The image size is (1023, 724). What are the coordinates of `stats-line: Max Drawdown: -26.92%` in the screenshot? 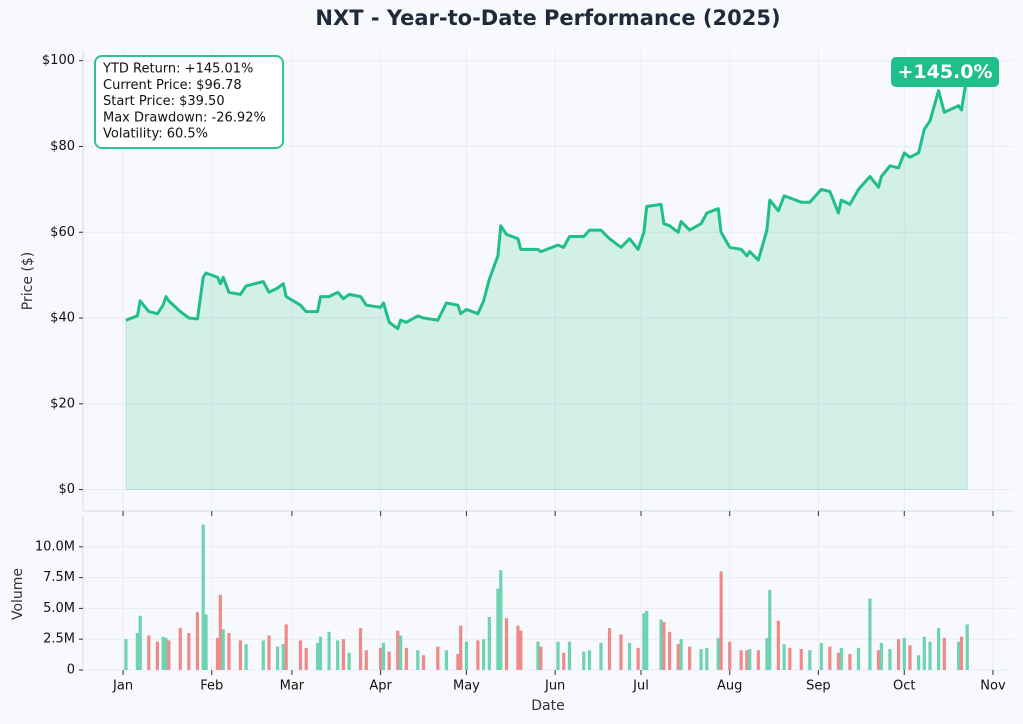 It's located at (184, 117).